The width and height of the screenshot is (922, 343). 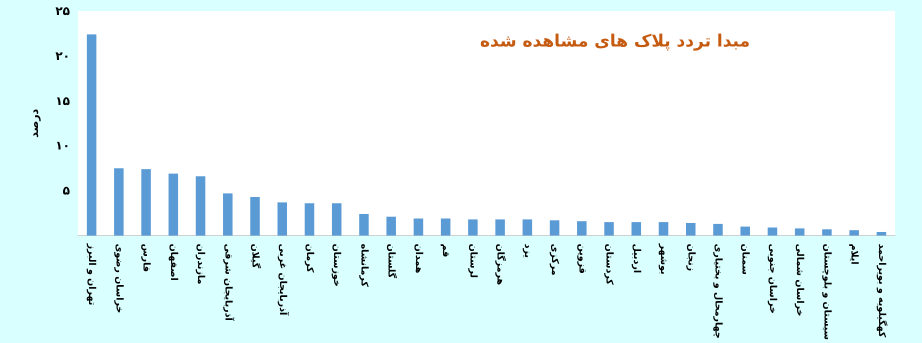 What do you see at coordinates (173, 262) in the screenshot?
I see `x-tick-label: اصفهان` at bounding box center [173, 262].